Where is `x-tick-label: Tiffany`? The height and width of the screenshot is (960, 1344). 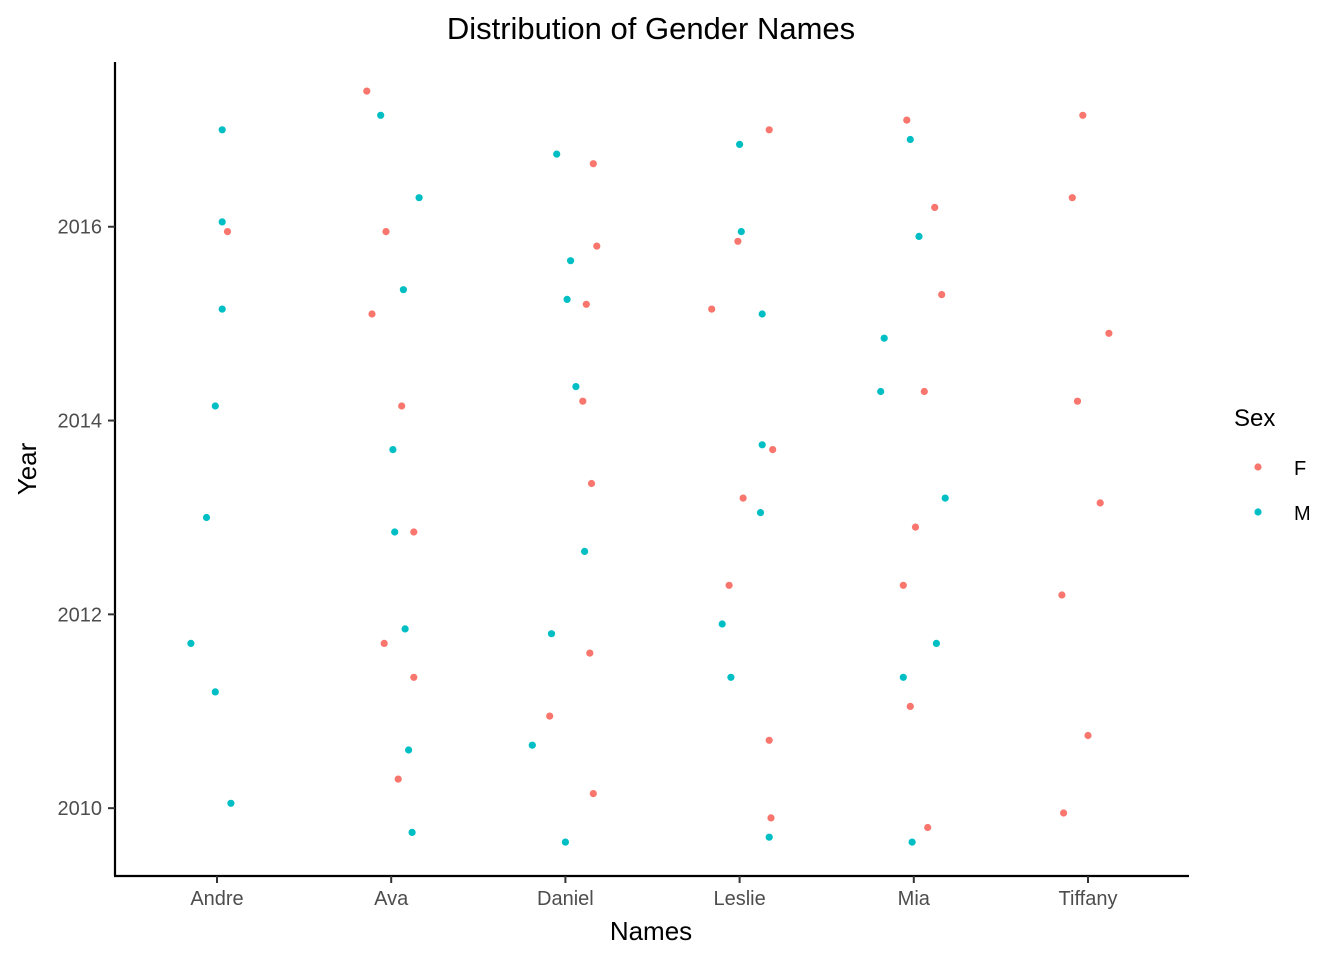
x-tick-label: Tiffany is located at coordinates (1088, 899).